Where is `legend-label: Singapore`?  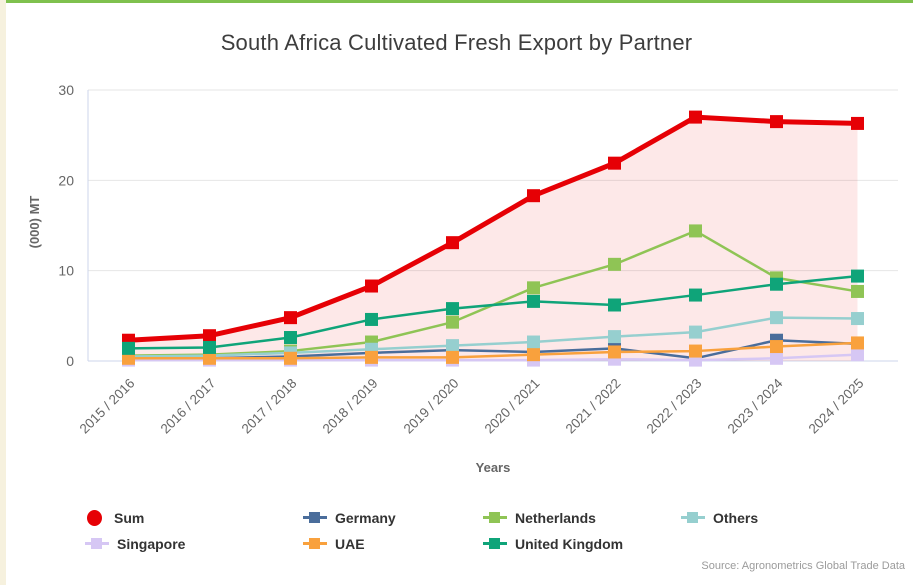
legend-label: Singapore is located at coordinates (151, 543).